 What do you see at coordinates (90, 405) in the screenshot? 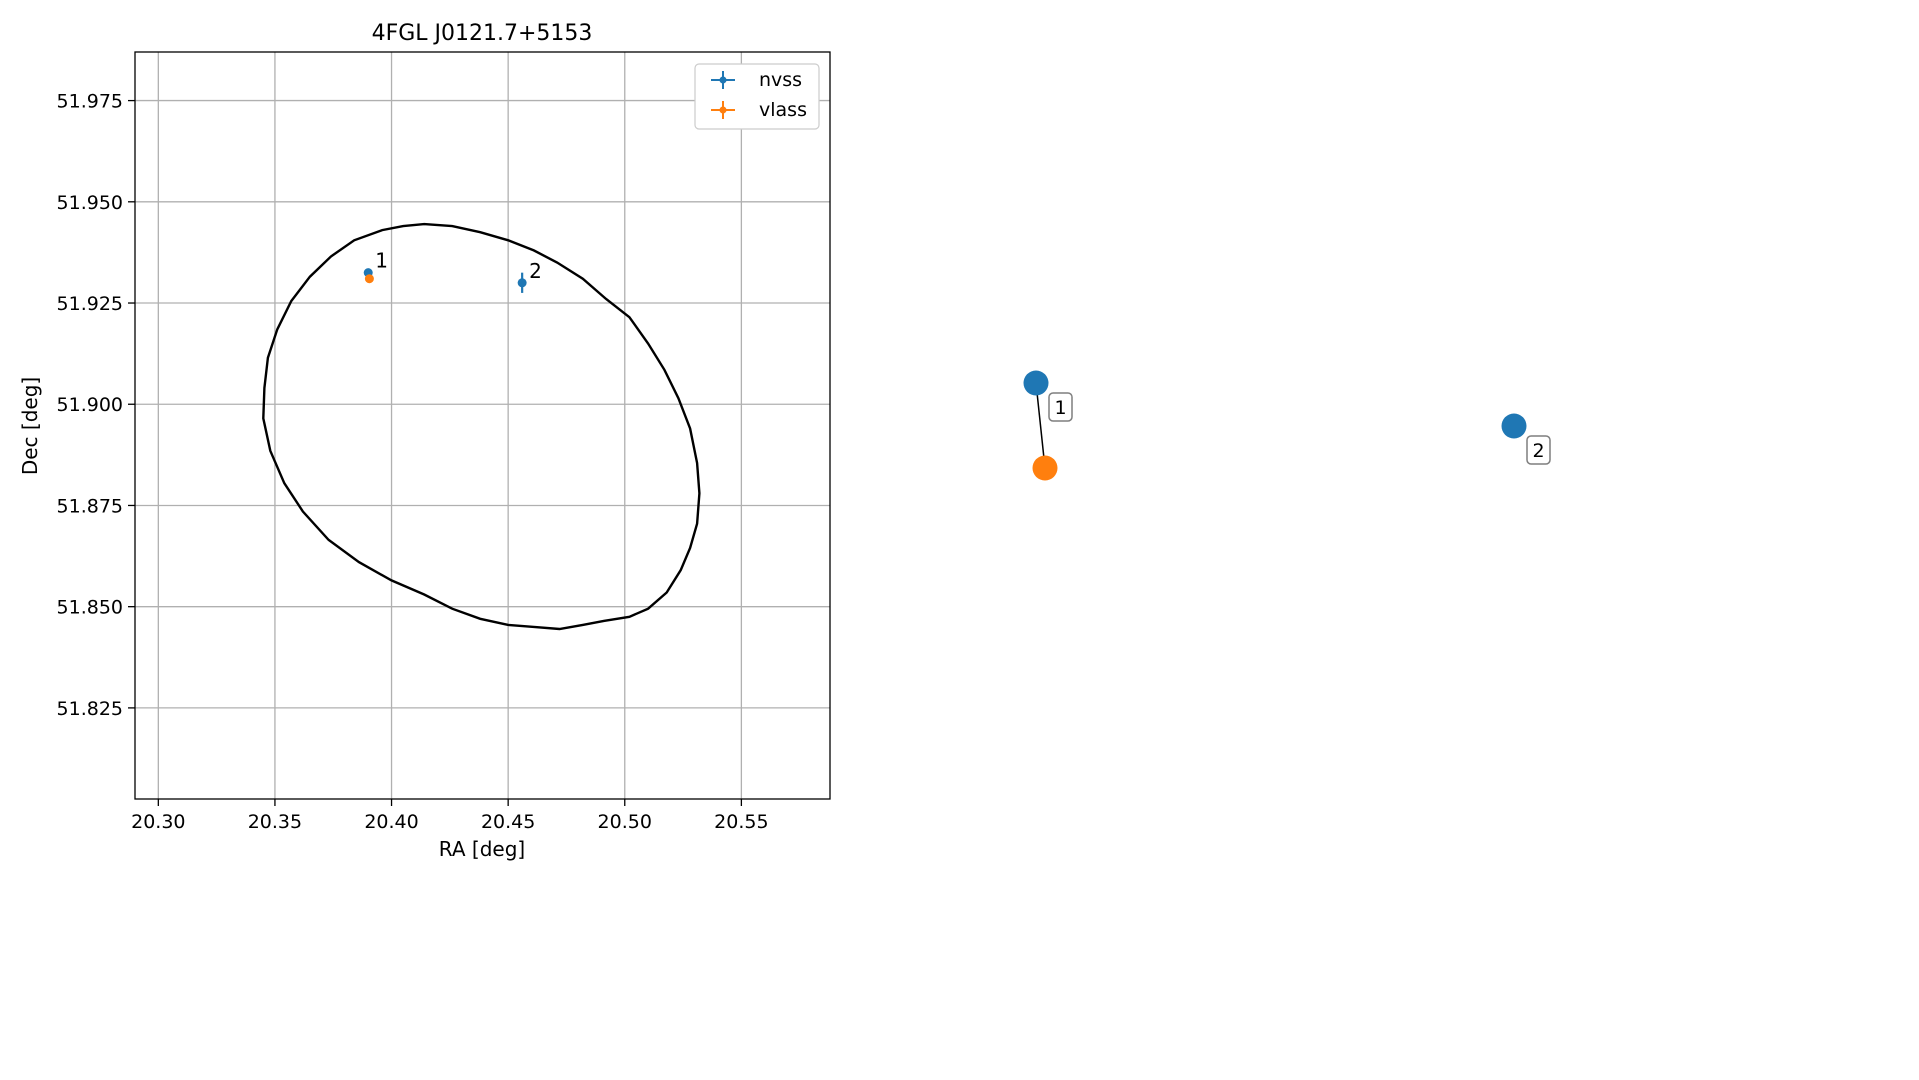
I see `y-tick-label: 51.900` at bounding box center [90, 405].